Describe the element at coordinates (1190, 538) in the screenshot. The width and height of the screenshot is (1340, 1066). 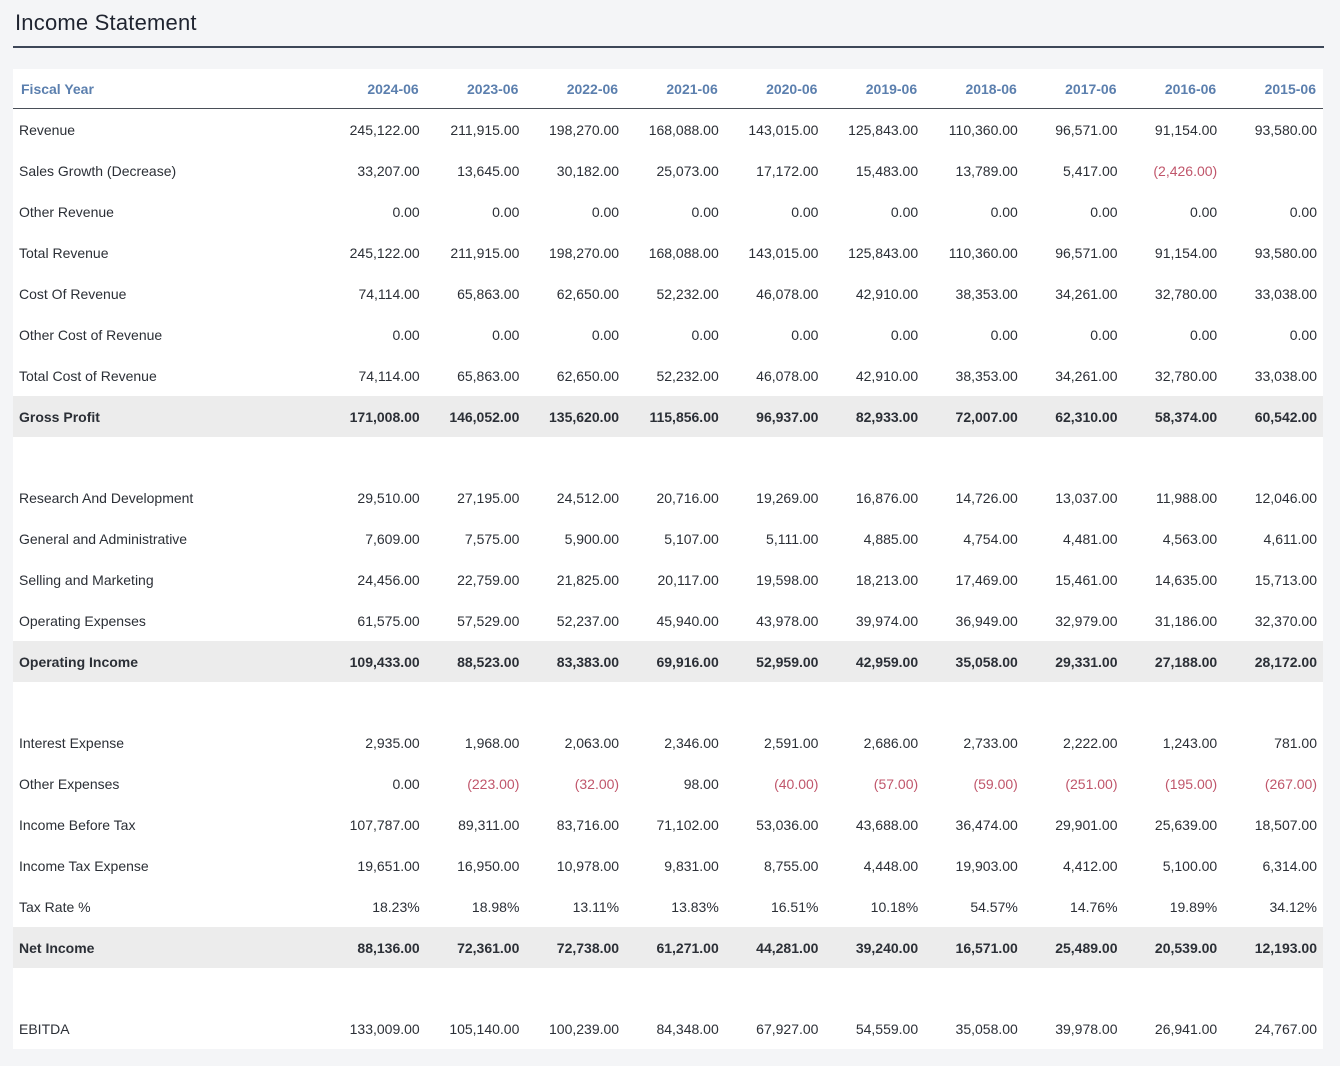
I see `value-cell: 4,563.00` at that location.